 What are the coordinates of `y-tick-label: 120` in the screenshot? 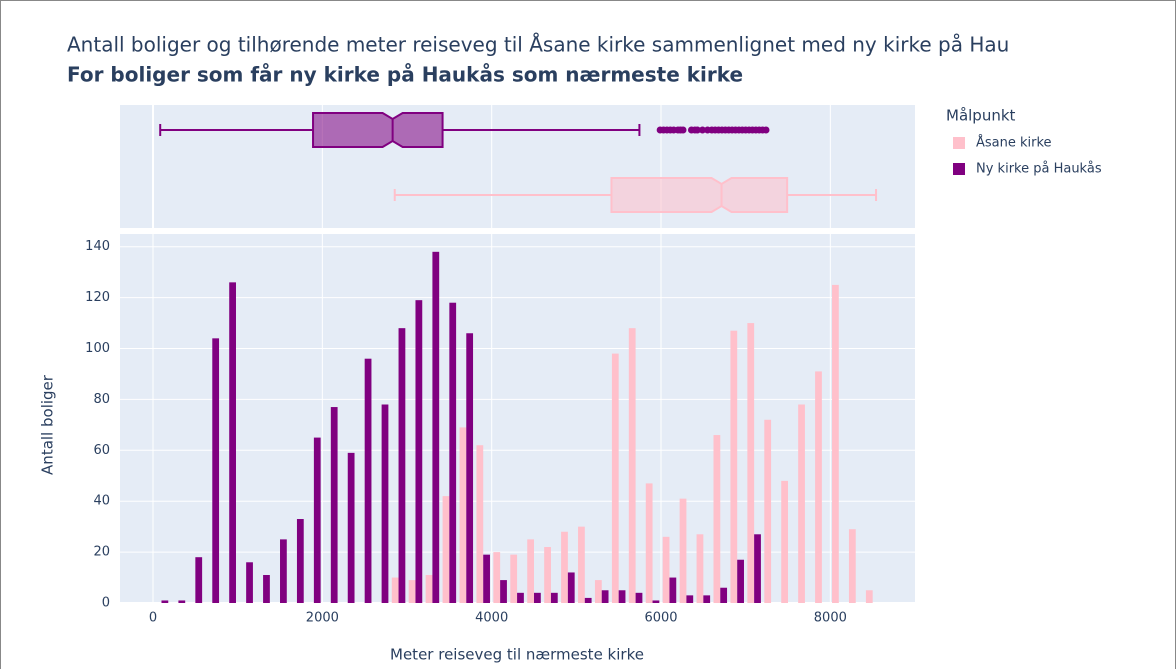 It's located at (97, 297).